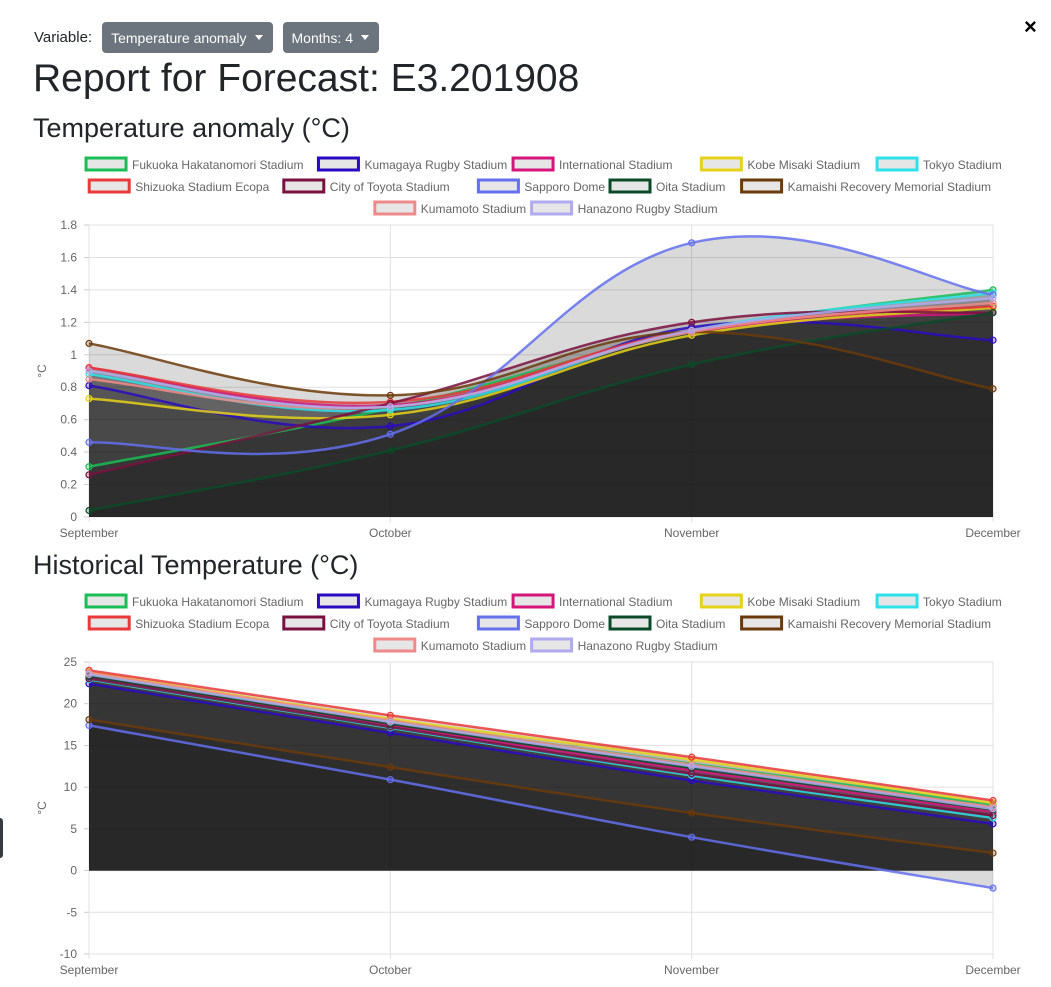 The width and height of the screenshot is (1051, 987). I want to click on close-icon: ×, so click(1030, 26).